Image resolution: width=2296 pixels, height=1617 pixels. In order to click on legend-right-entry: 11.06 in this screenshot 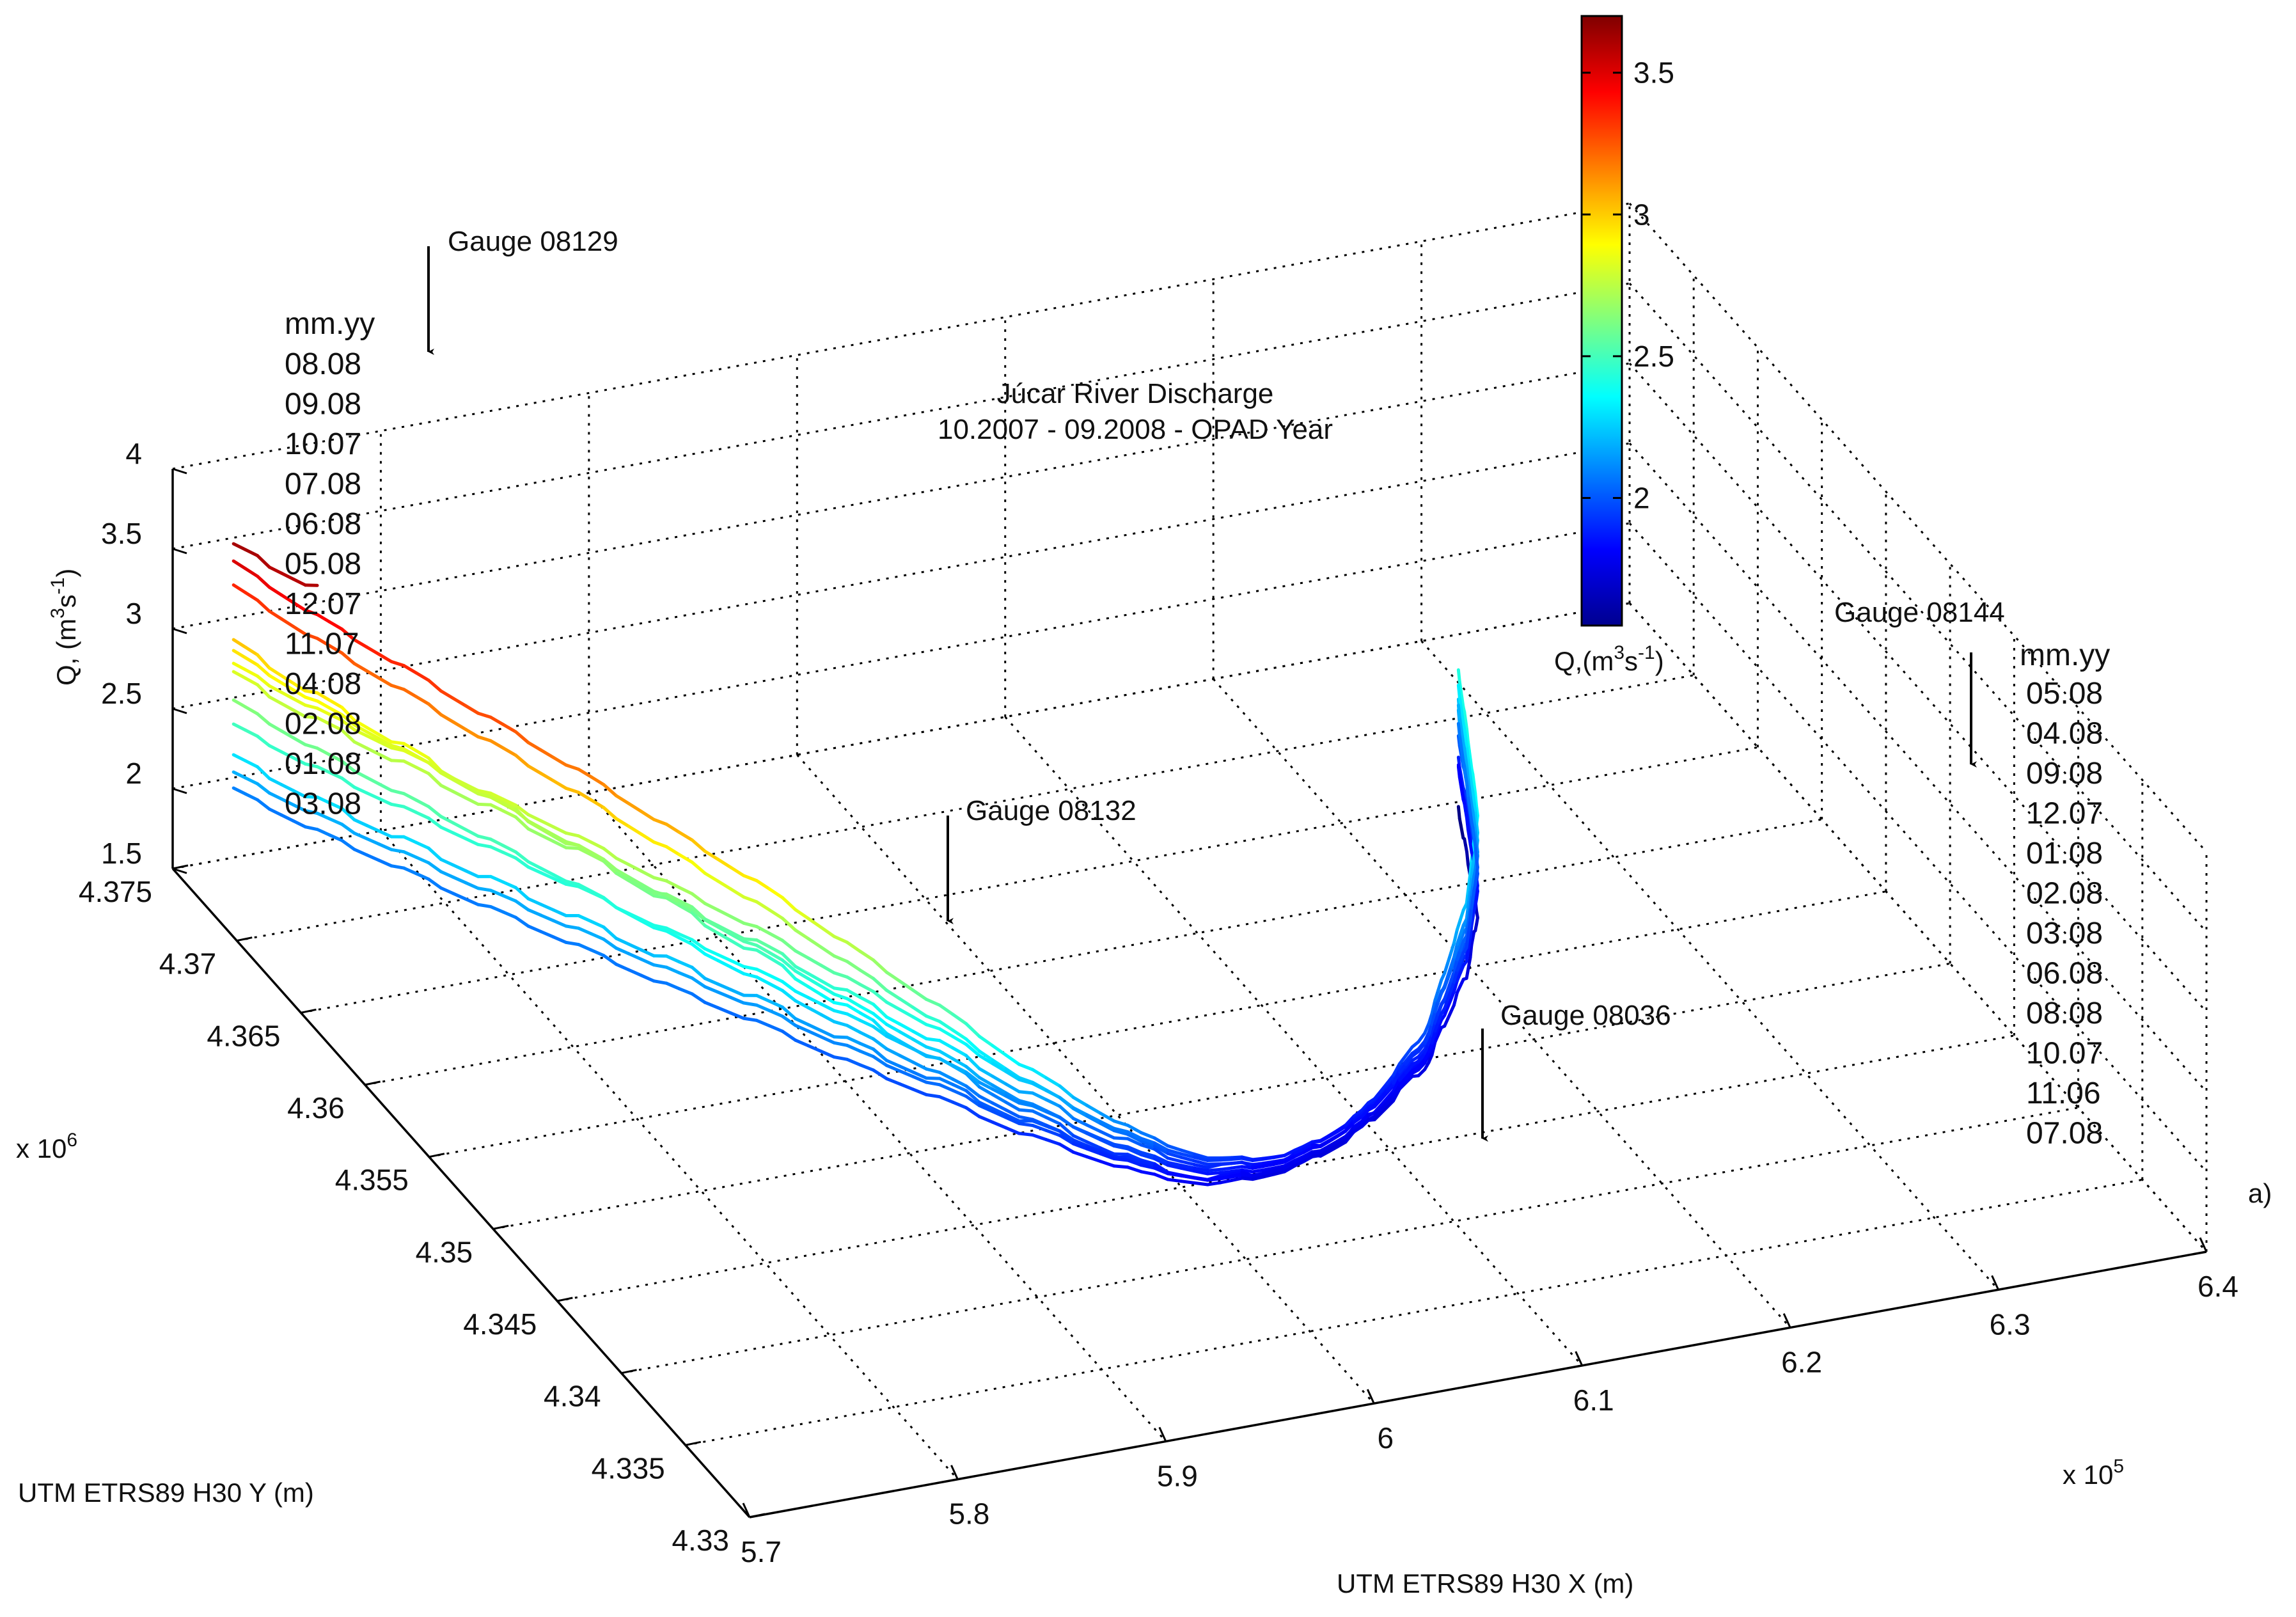, I will do `click(2063, 1093)`.